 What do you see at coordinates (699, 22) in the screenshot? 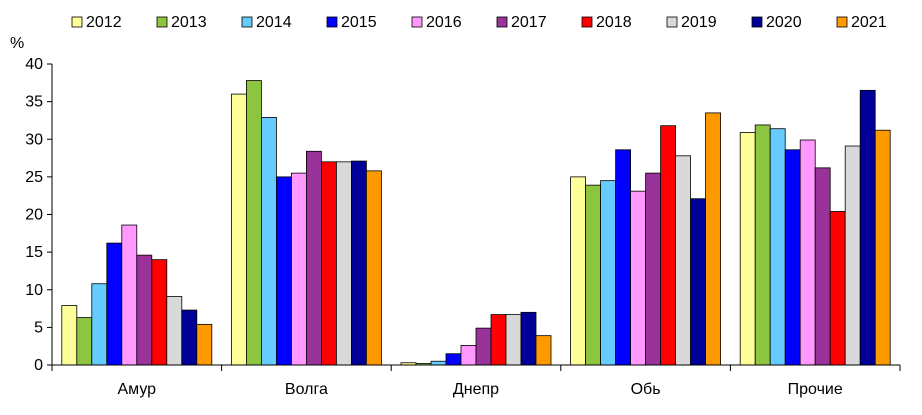
I see `legend-label: 2019` at bounding box center [699, 22].